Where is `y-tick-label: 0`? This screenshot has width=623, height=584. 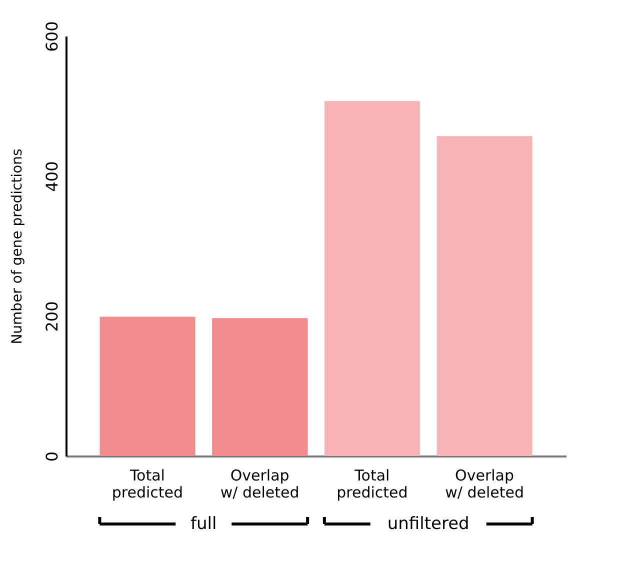
y-tick-label: 0 is located at coordinates (52, 456).